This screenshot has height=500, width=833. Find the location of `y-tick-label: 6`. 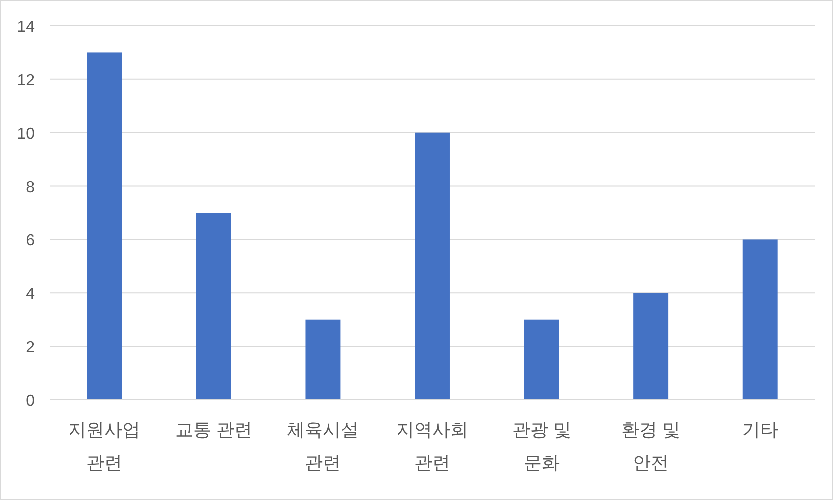

y-tick-label: 6 is located at coordinates (31, 241).